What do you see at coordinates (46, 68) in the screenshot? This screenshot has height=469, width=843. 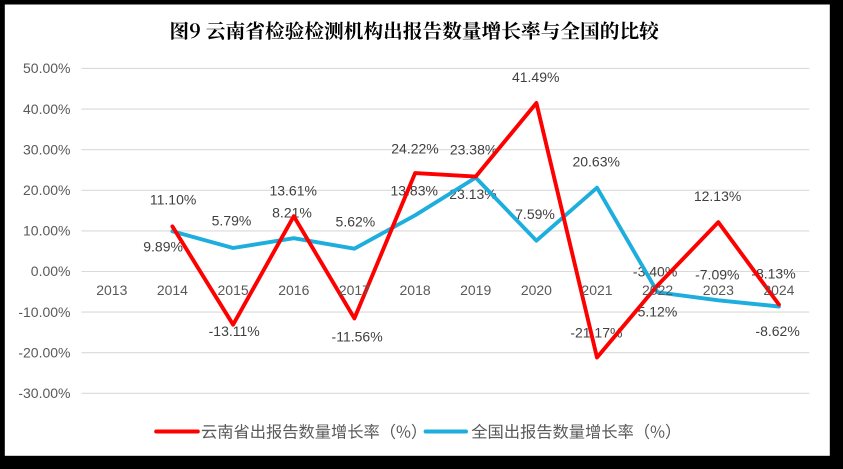 I see `svg-text: 50.00%` at bounding box center [46, 68].